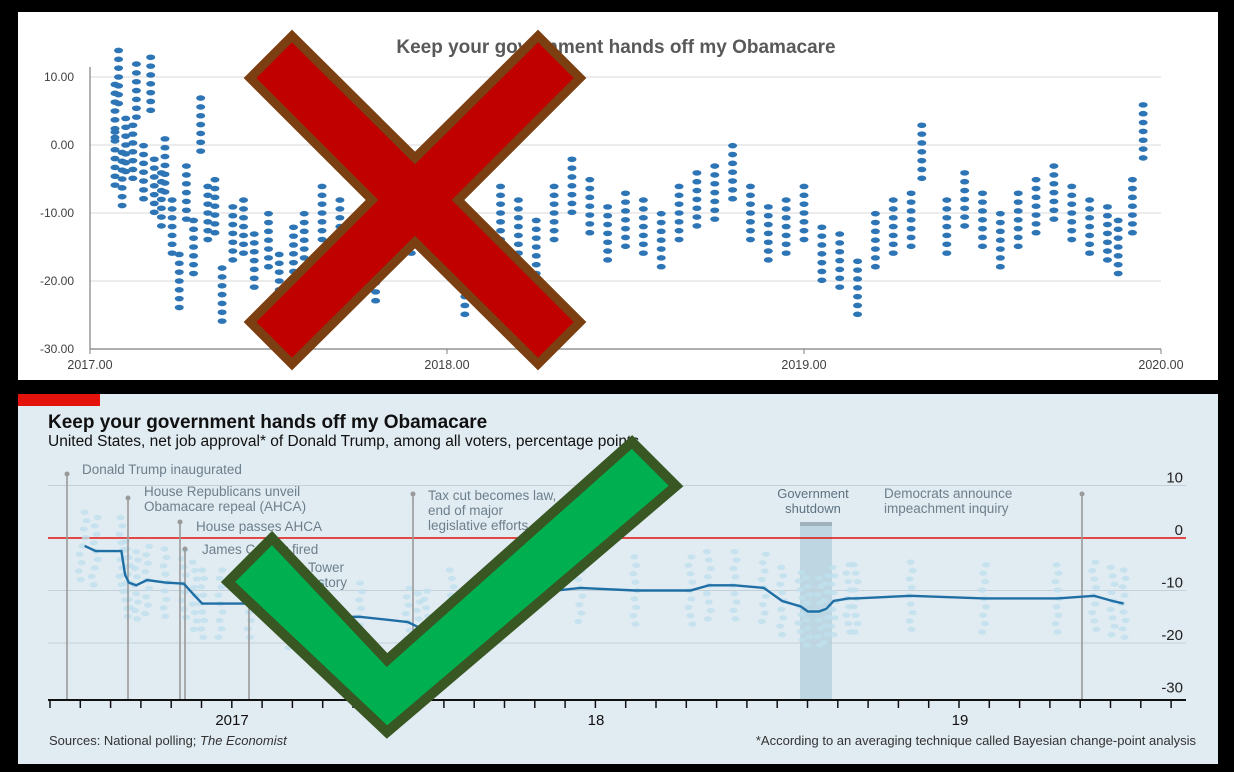 The height and width of the screenshot is (772, 1234). Describe the element at coordinates (180, 522) in the screenshot. I see `event-marker-dot` at that location.